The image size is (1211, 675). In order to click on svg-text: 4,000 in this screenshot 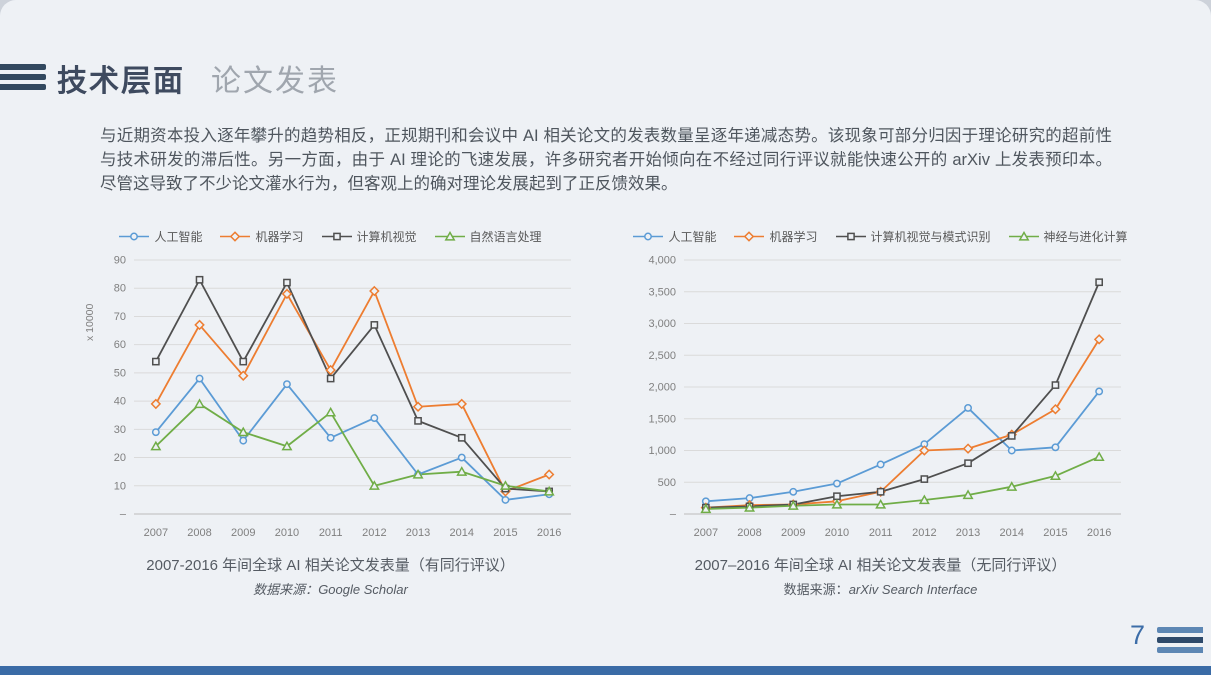, I will do `click(662, 261)`.